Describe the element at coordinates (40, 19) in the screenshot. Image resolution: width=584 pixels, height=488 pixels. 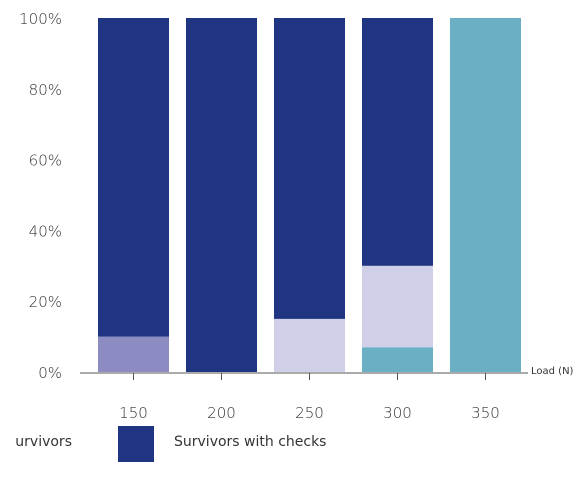
I see `y-tick-label: 100%` at that location.